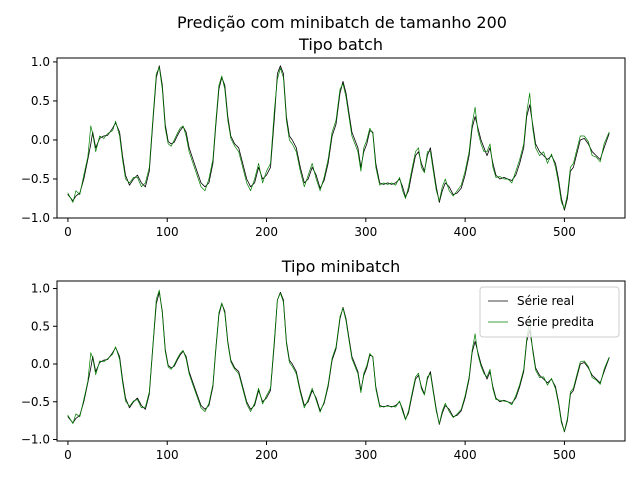 The width and height of the screenshot is (640, 480). What do you see at coordinates (341, 266) in the screenshot?
I see `chart-title: Tipo minibatch` at bounding box center [341, 266].